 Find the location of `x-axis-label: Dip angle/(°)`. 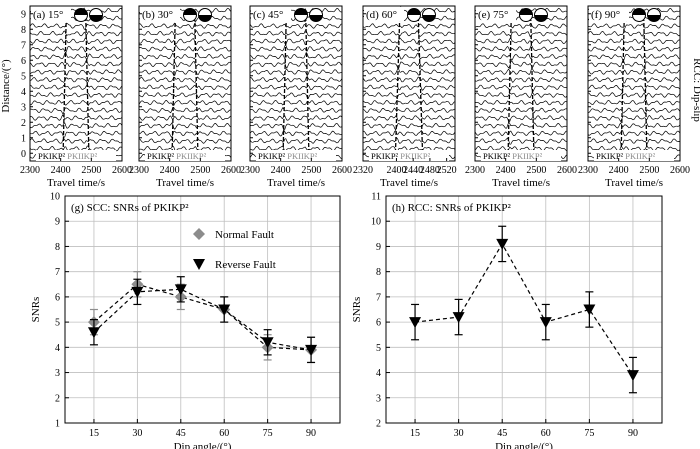

x-axis-label: Dip angle/(°) is located at coordinates (524, 445).